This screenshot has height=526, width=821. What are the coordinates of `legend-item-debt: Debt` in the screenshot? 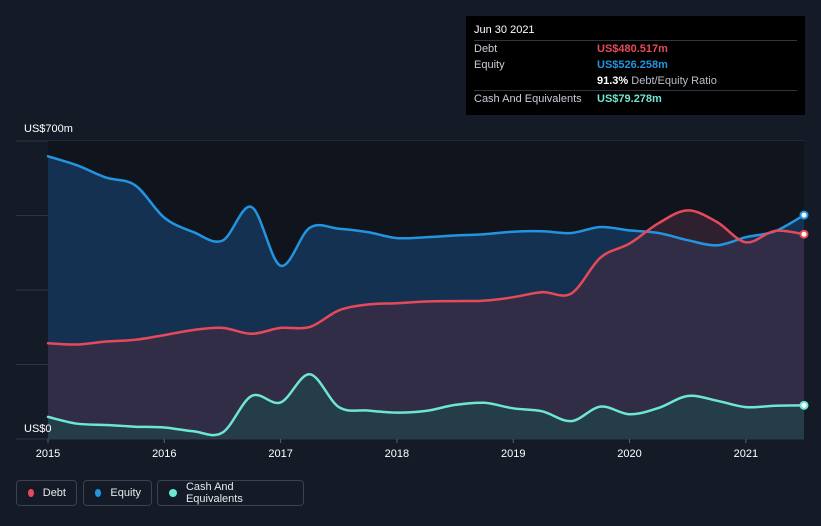 It's located at (46, 493).